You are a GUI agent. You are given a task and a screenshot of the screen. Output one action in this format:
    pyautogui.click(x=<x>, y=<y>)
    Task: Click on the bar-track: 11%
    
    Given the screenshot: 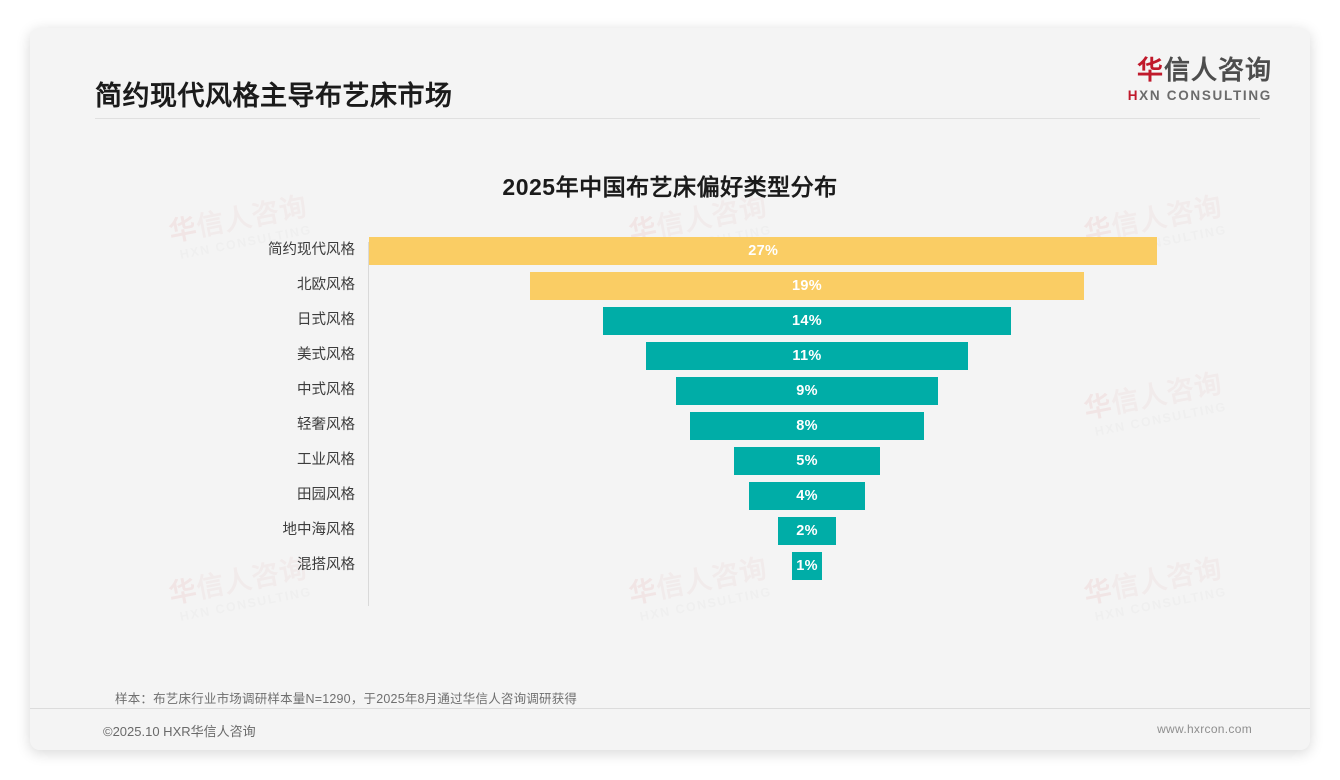 What is the action you would take?
    pyautogui.click(x=807, y=355)
    